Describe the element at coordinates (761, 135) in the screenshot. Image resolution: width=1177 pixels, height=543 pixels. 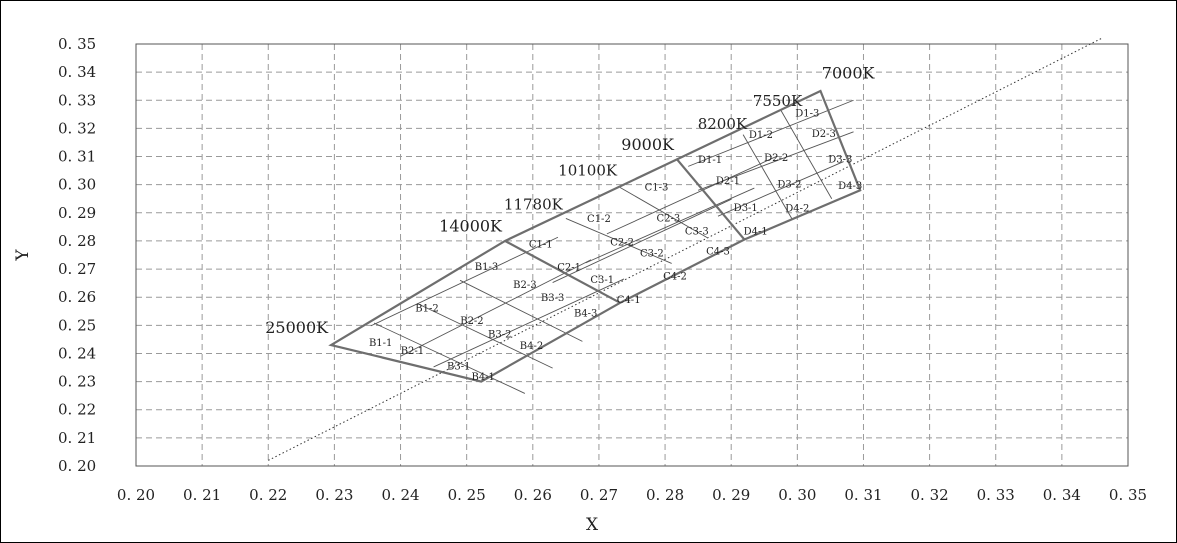
I see `bin-label: D1-2` at that location.